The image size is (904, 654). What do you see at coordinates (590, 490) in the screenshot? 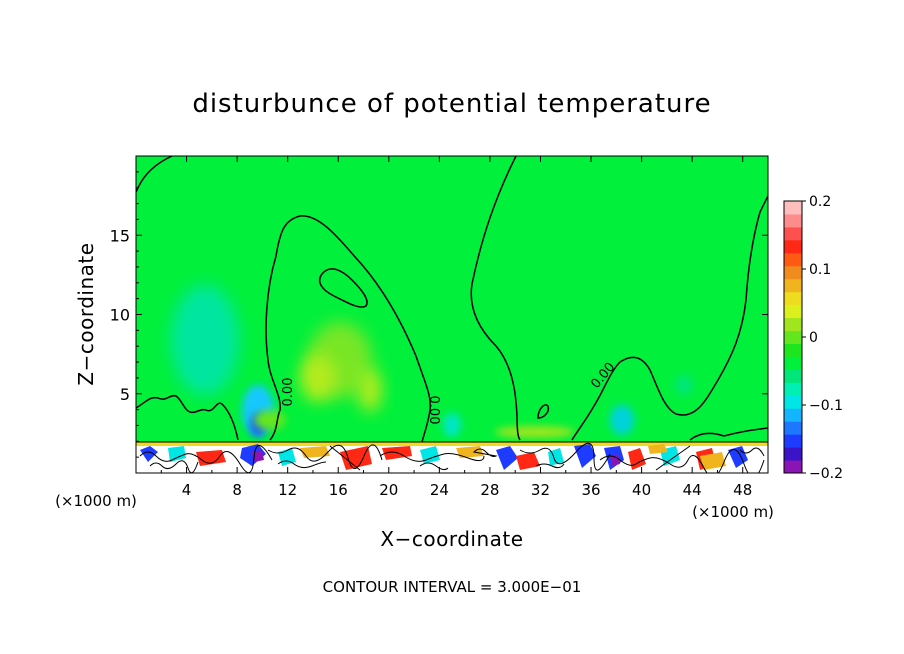
I see `x-tick-label: 36` at bounding box center [590, 490].